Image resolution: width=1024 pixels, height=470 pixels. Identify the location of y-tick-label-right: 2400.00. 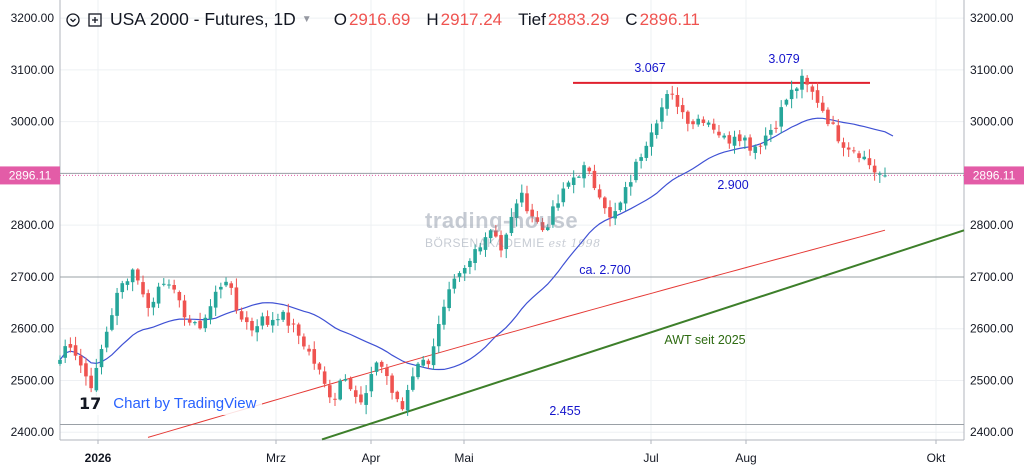
(992, 432).